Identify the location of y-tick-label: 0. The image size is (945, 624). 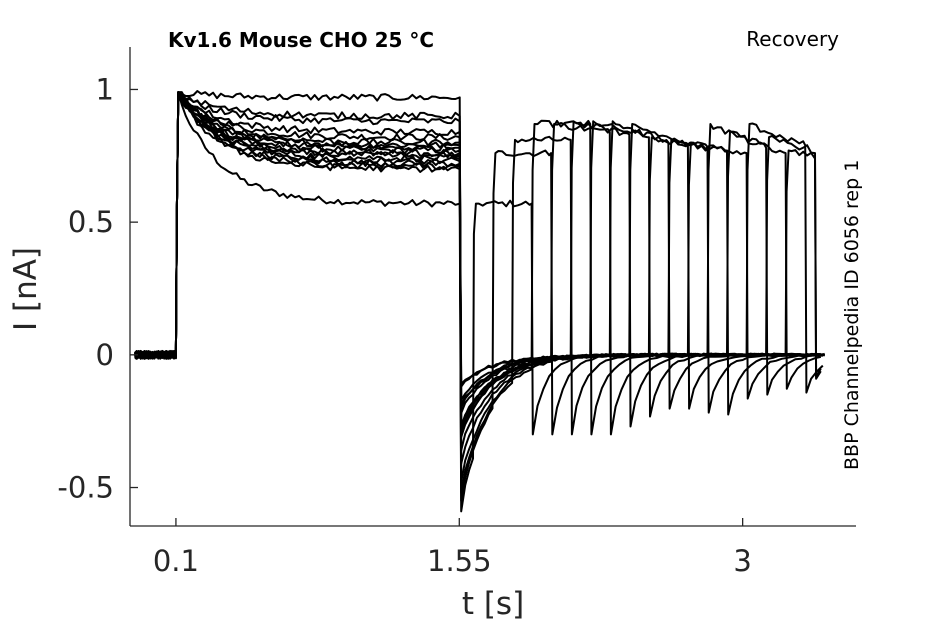
(105, 355).